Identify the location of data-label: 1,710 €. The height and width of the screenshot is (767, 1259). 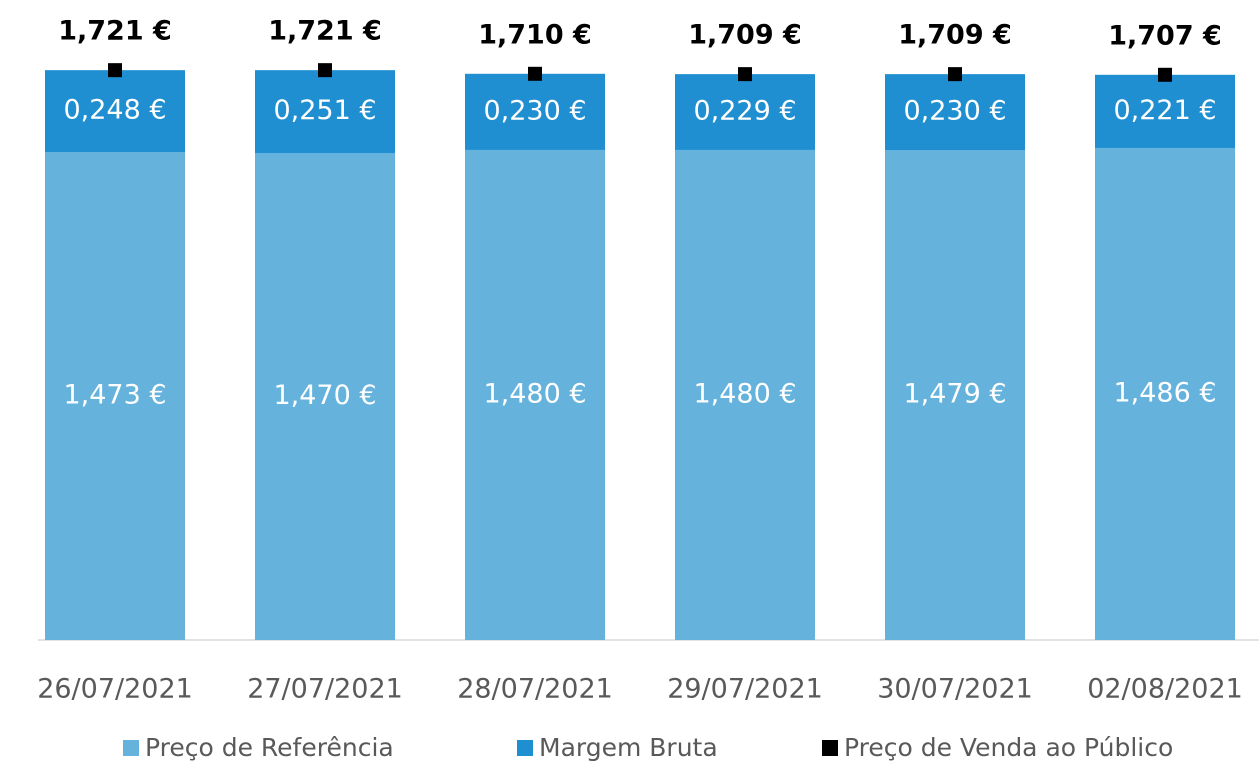
(535, 34).